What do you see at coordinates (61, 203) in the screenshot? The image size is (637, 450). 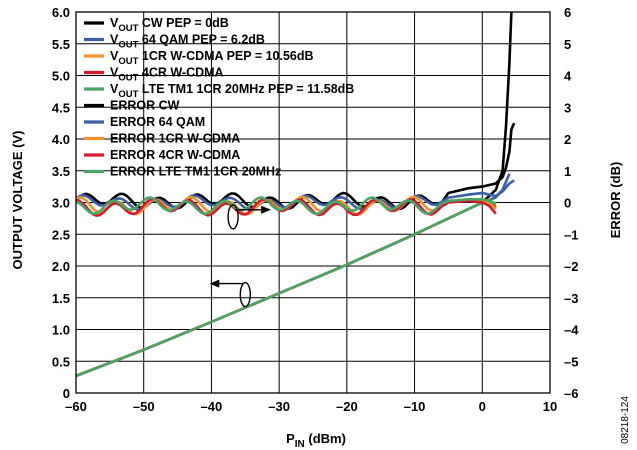 I see `y-tick-label: 3.0` at bounding box center [61, 203].